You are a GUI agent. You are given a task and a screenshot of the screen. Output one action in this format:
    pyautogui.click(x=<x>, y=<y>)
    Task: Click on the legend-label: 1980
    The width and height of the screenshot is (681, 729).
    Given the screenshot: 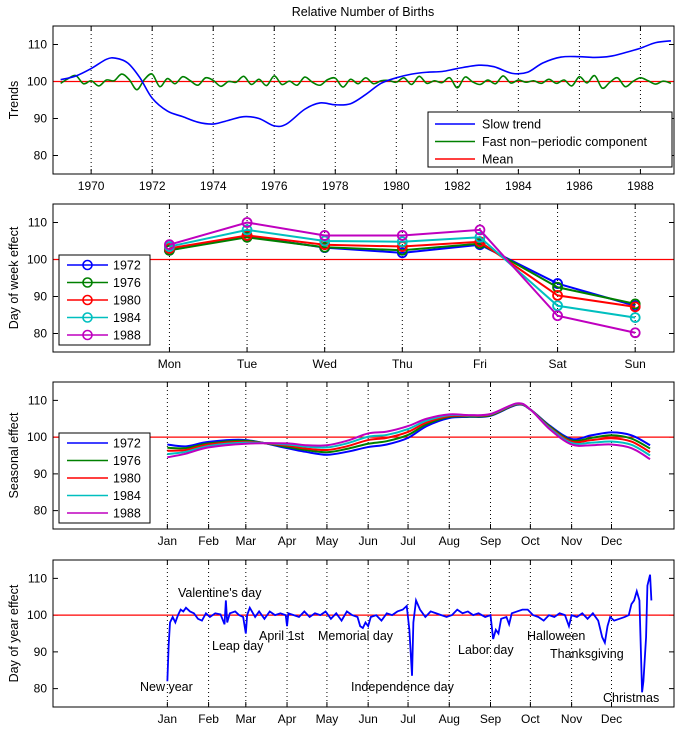 What is the action you would take?
    pyautogui.click(x=127, y=479)
    